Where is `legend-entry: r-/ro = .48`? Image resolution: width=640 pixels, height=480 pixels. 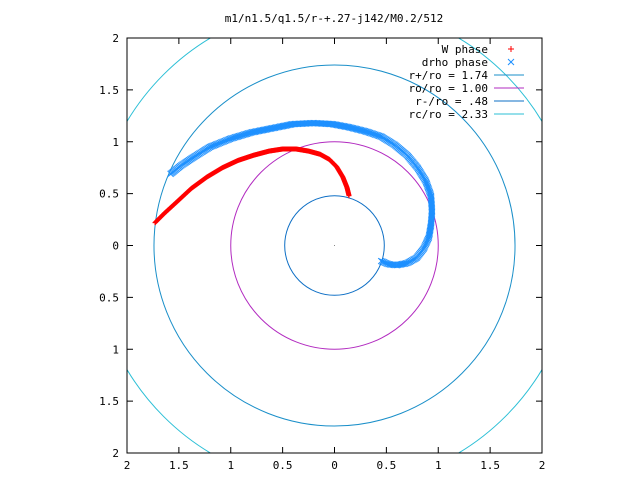
legend-entry: r-/ro = .48 is located at coordinates (469, 101).